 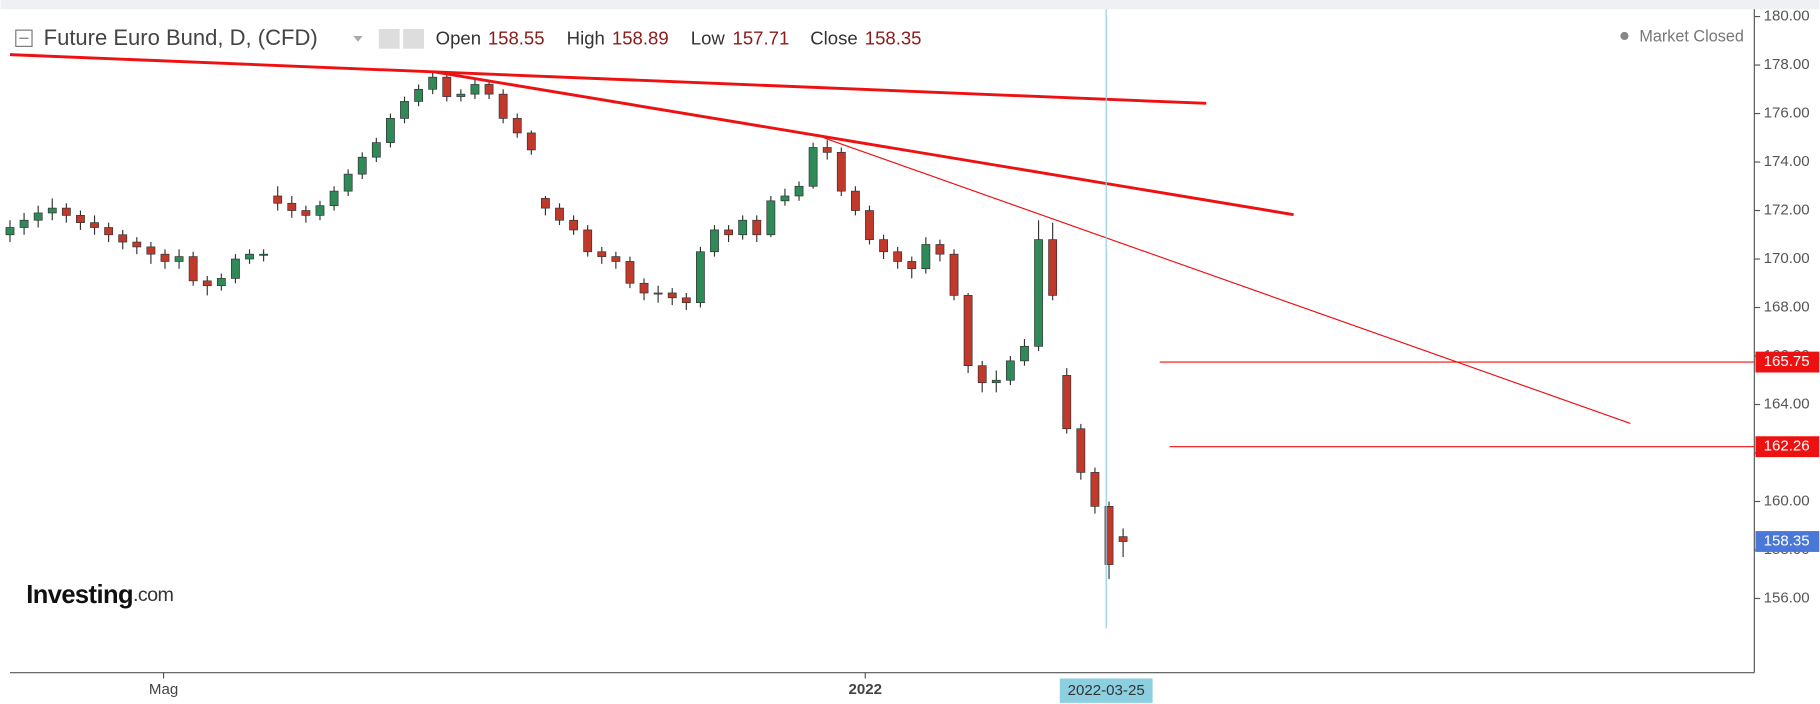 What do you see at coordinates (79, 595) in the screenshot?
I see `brand-main: Investing` at bounding box center [79, 595].